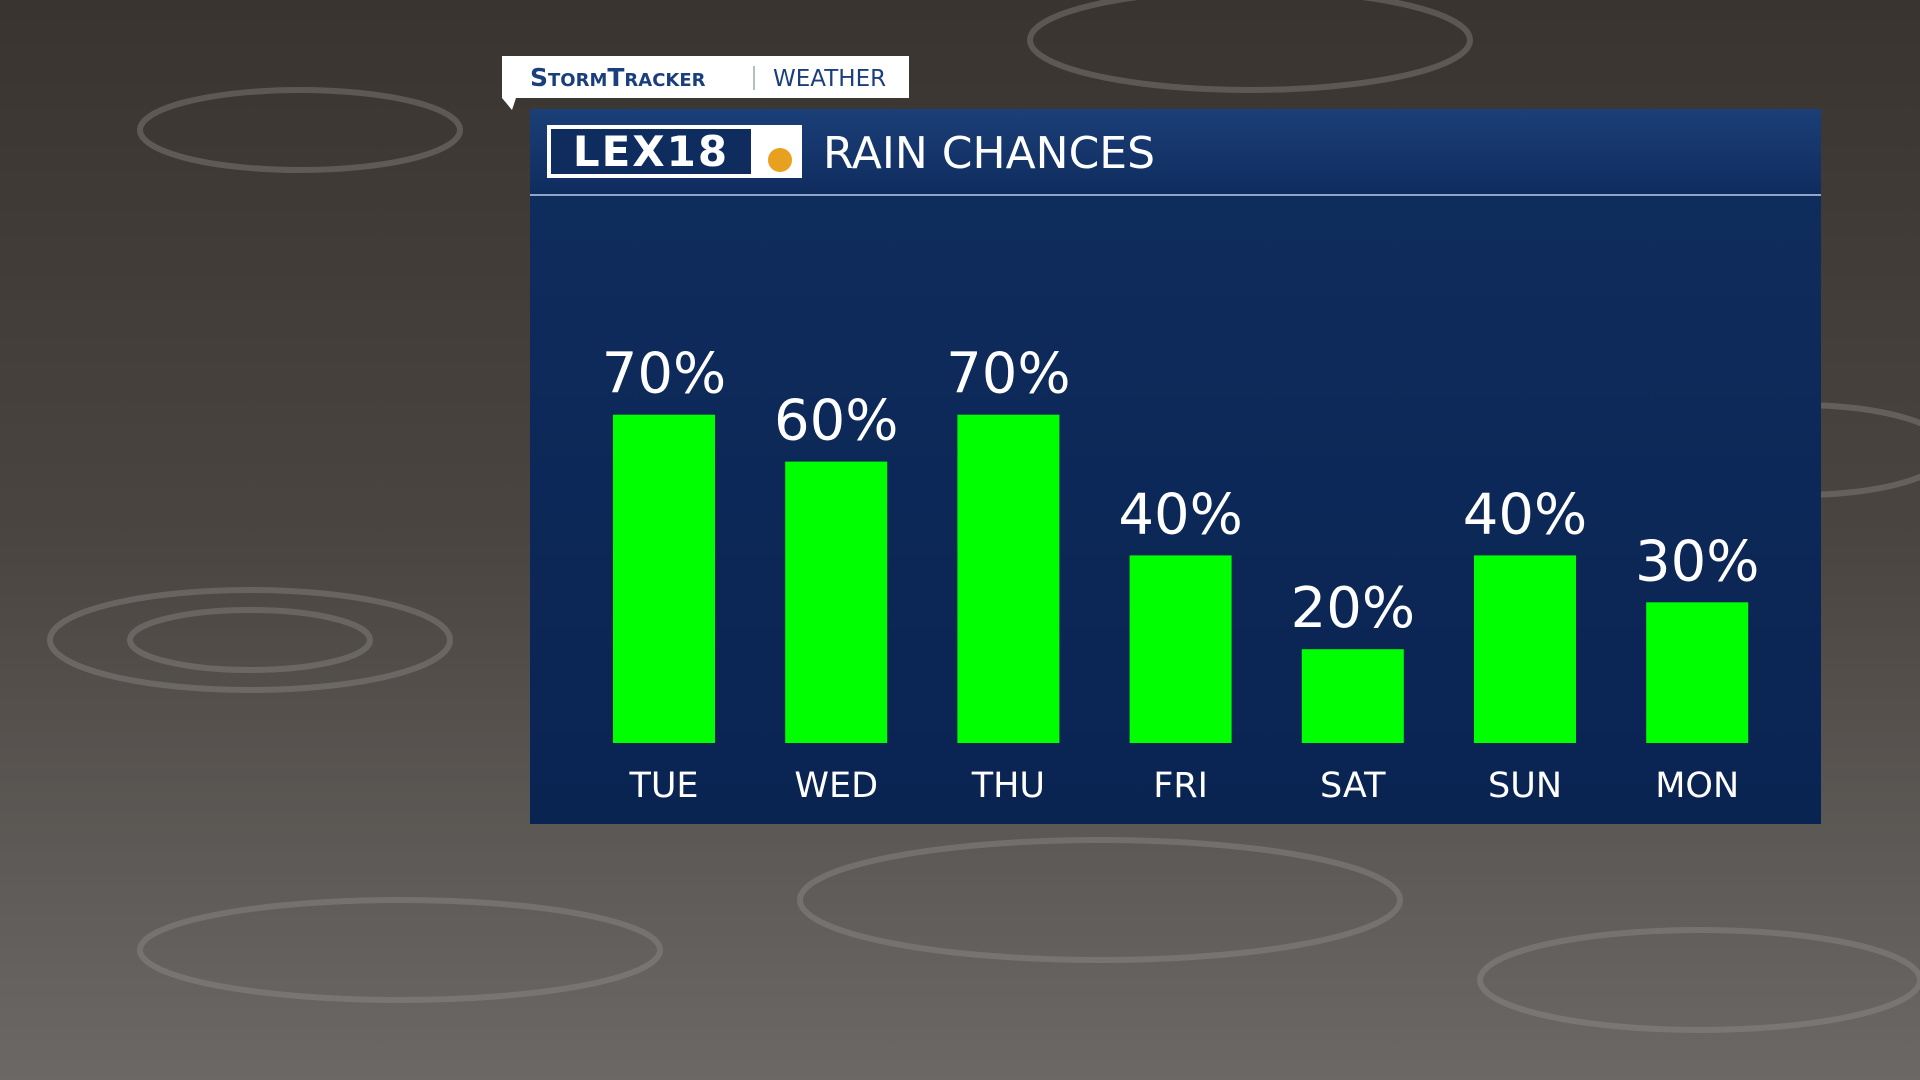 This screenshot has height=1080, width=1920. What do you see at coordinates (836, 421) in the screenshot?
I see `value-label: 60%` at bounding box center [836, 421].